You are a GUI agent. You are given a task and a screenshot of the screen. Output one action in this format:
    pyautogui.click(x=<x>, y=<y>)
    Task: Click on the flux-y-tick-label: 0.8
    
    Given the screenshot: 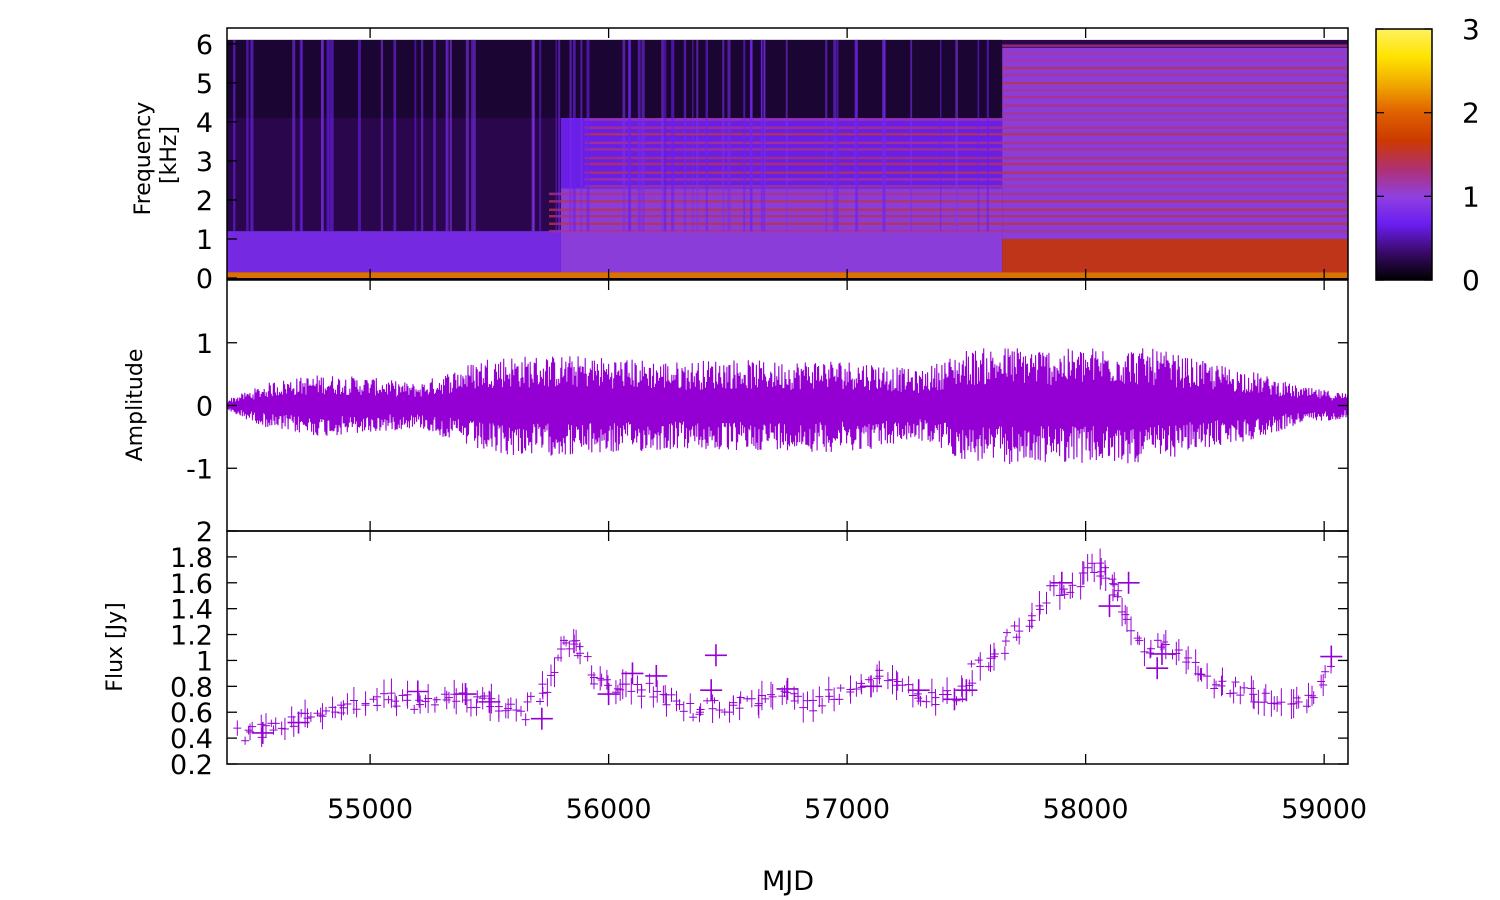 What is the action you would take?
    pyautogui.click(x=191, y=687)
    